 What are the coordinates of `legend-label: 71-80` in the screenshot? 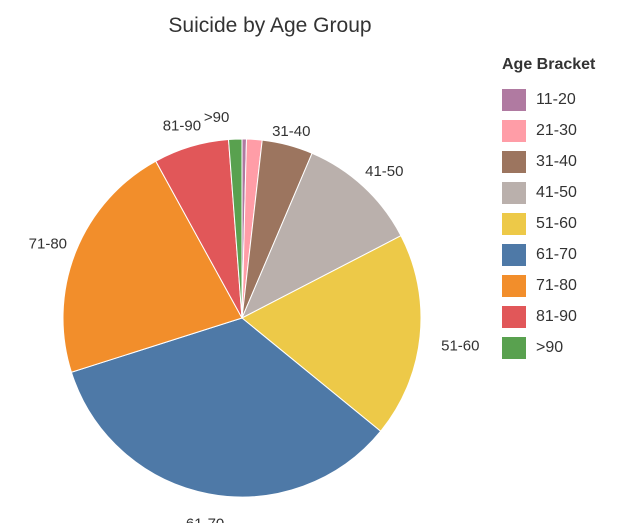 It's located at (556, 285).